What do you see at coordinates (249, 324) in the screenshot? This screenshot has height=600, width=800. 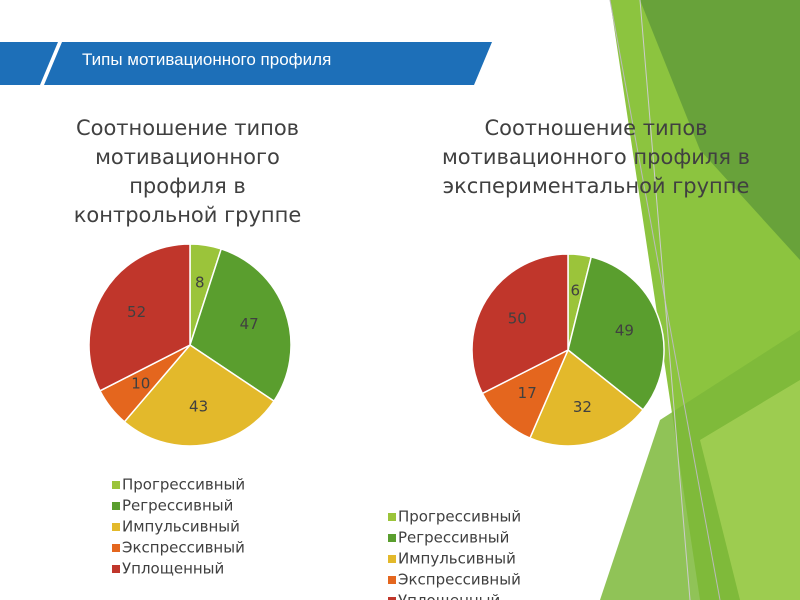 I see `data-label: 47` at bounding box center [249, 324].